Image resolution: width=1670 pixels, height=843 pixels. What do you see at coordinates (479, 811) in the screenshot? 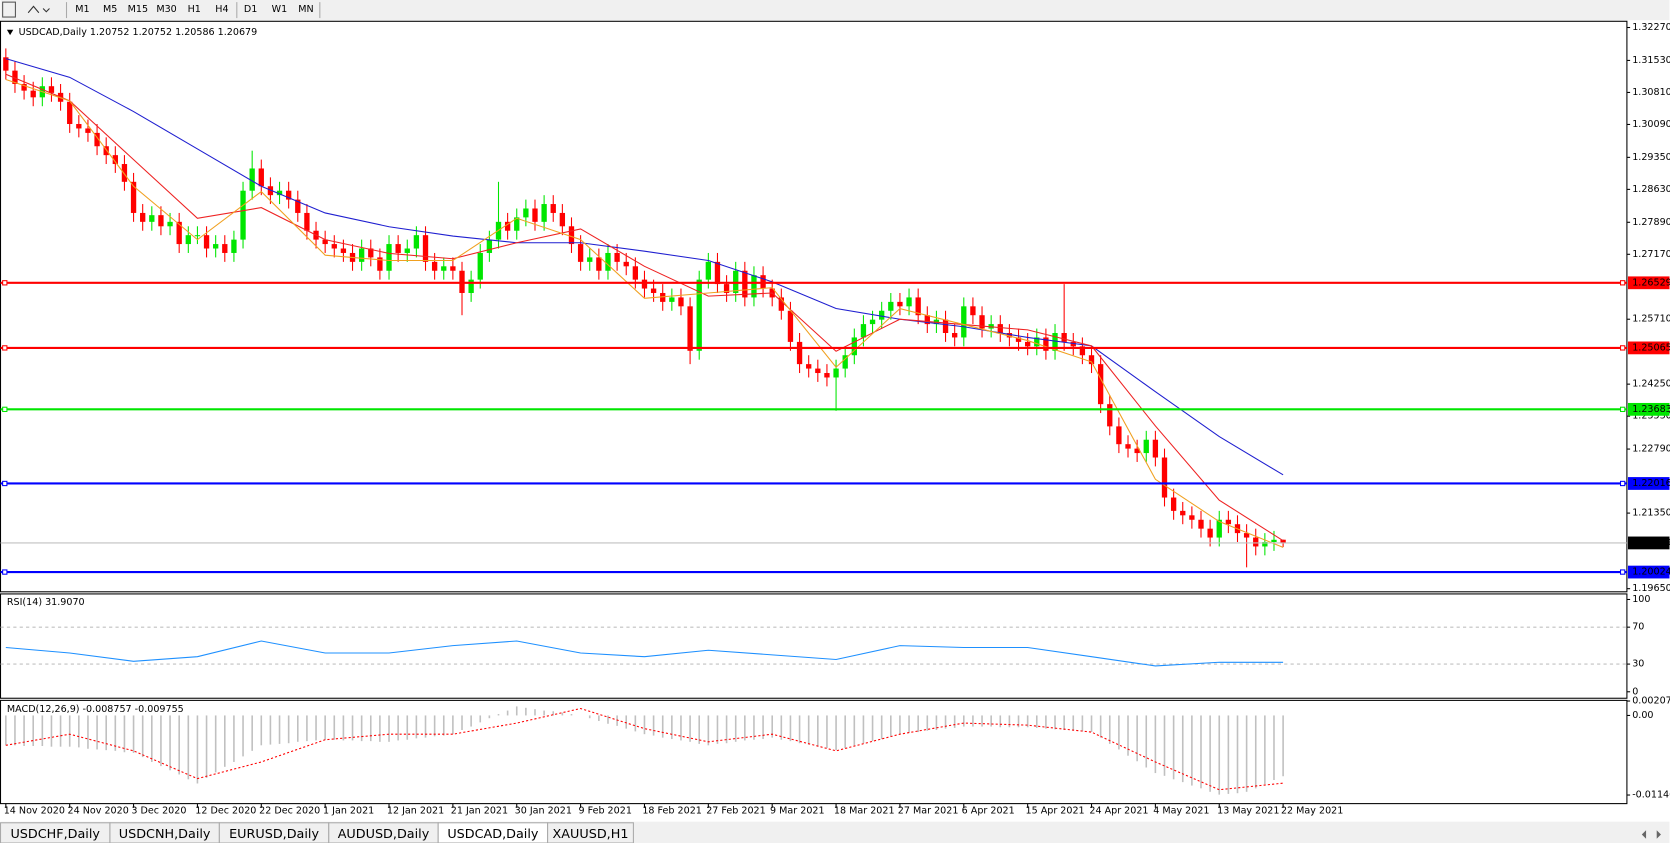
I see `x-tick-label: 21 Jan 2021` at bounding box center [479, 811].